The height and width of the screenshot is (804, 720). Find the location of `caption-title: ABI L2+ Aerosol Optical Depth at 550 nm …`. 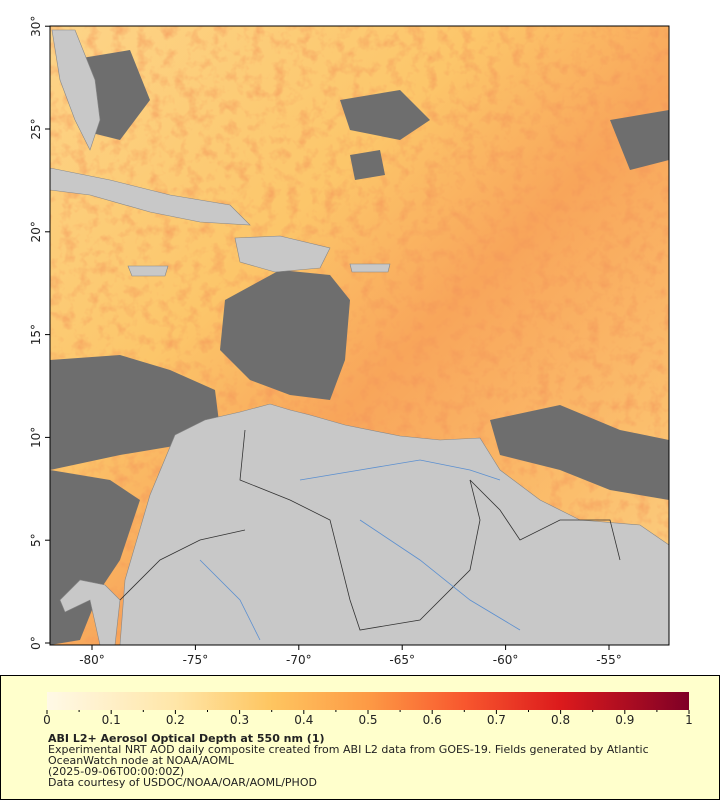

caption-title: ABI L2+ Aerosol Optical Depth at 550 nm … is located at coordinates (186, 738).